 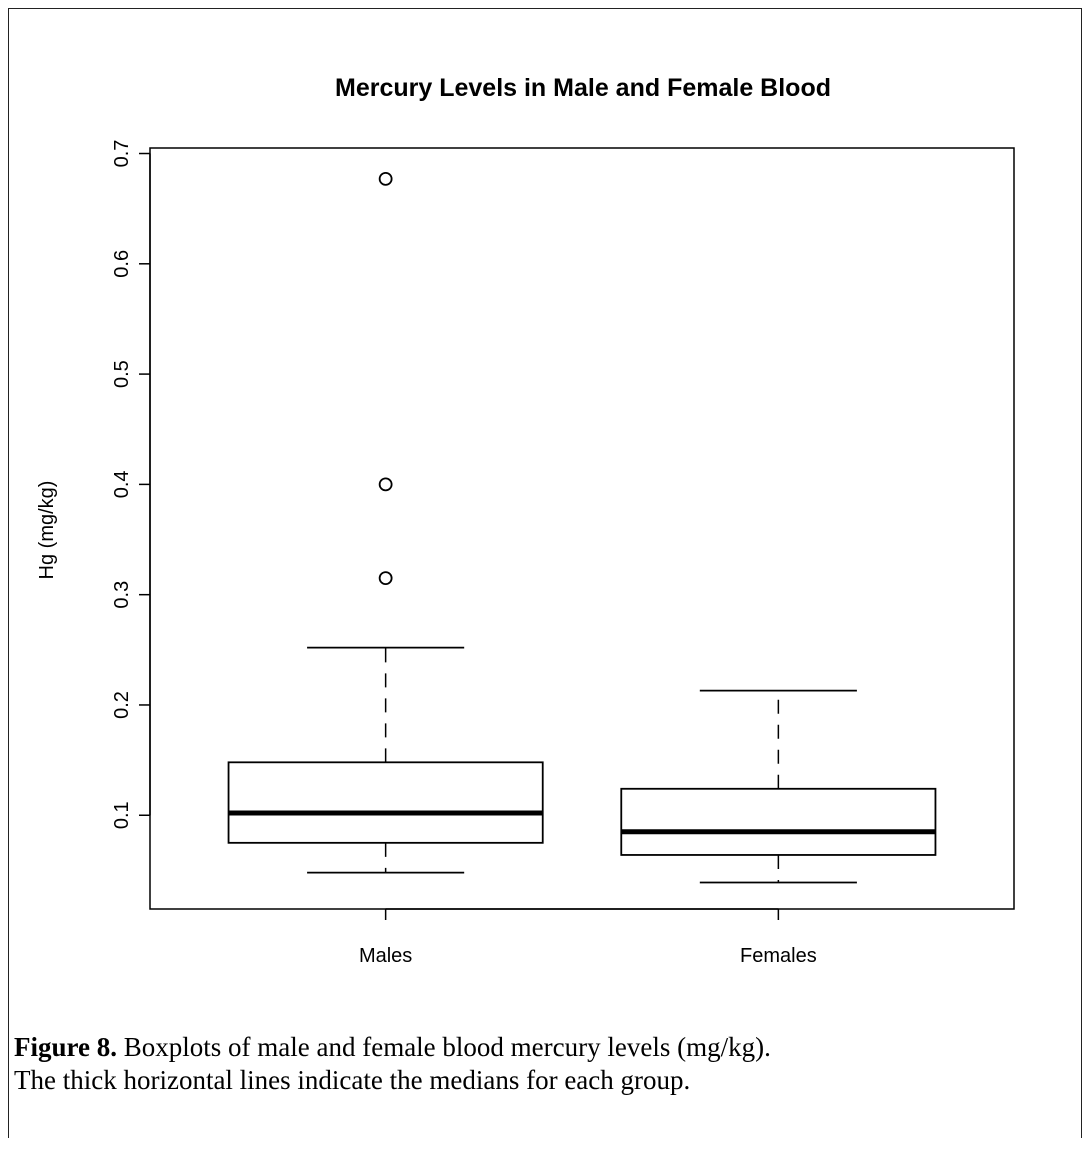 I want to click on y-tick-label: 0.7, so click(x=122, y=154).